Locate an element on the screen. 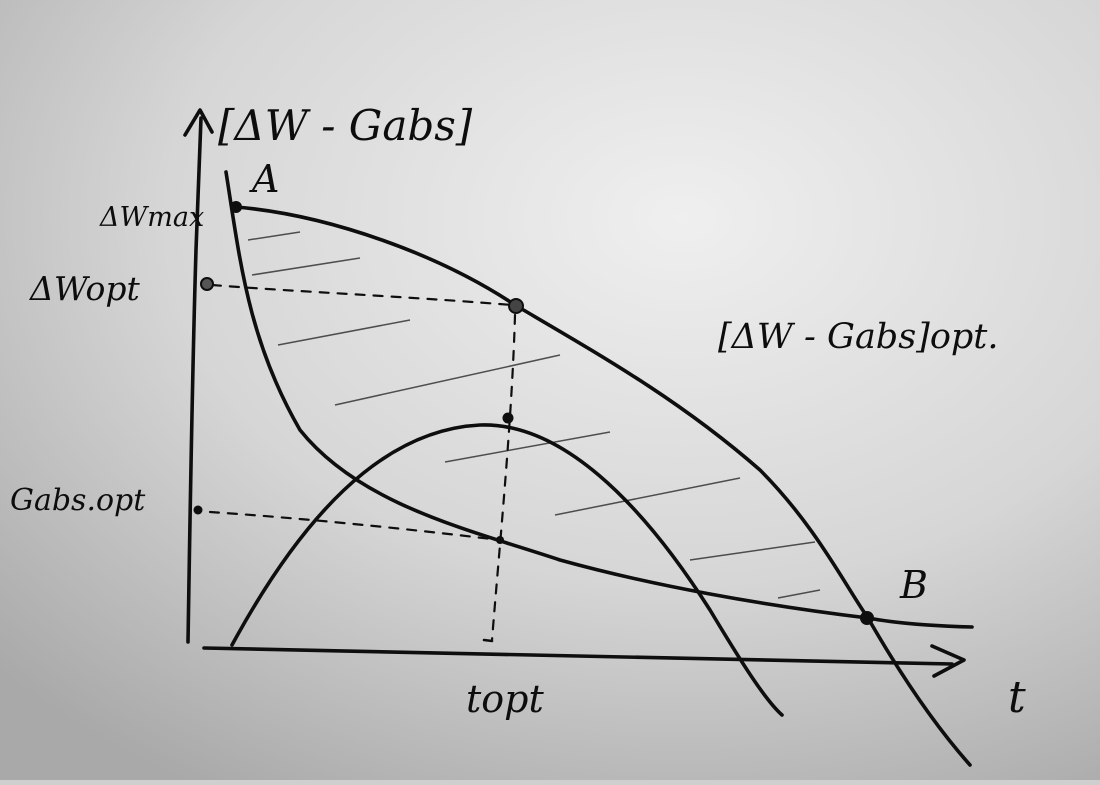 Image resolution: width=1100 pixels, height=785 pixels. tick-label-gabs-opt: Gabs.opt is located at coordinates (78, 500).